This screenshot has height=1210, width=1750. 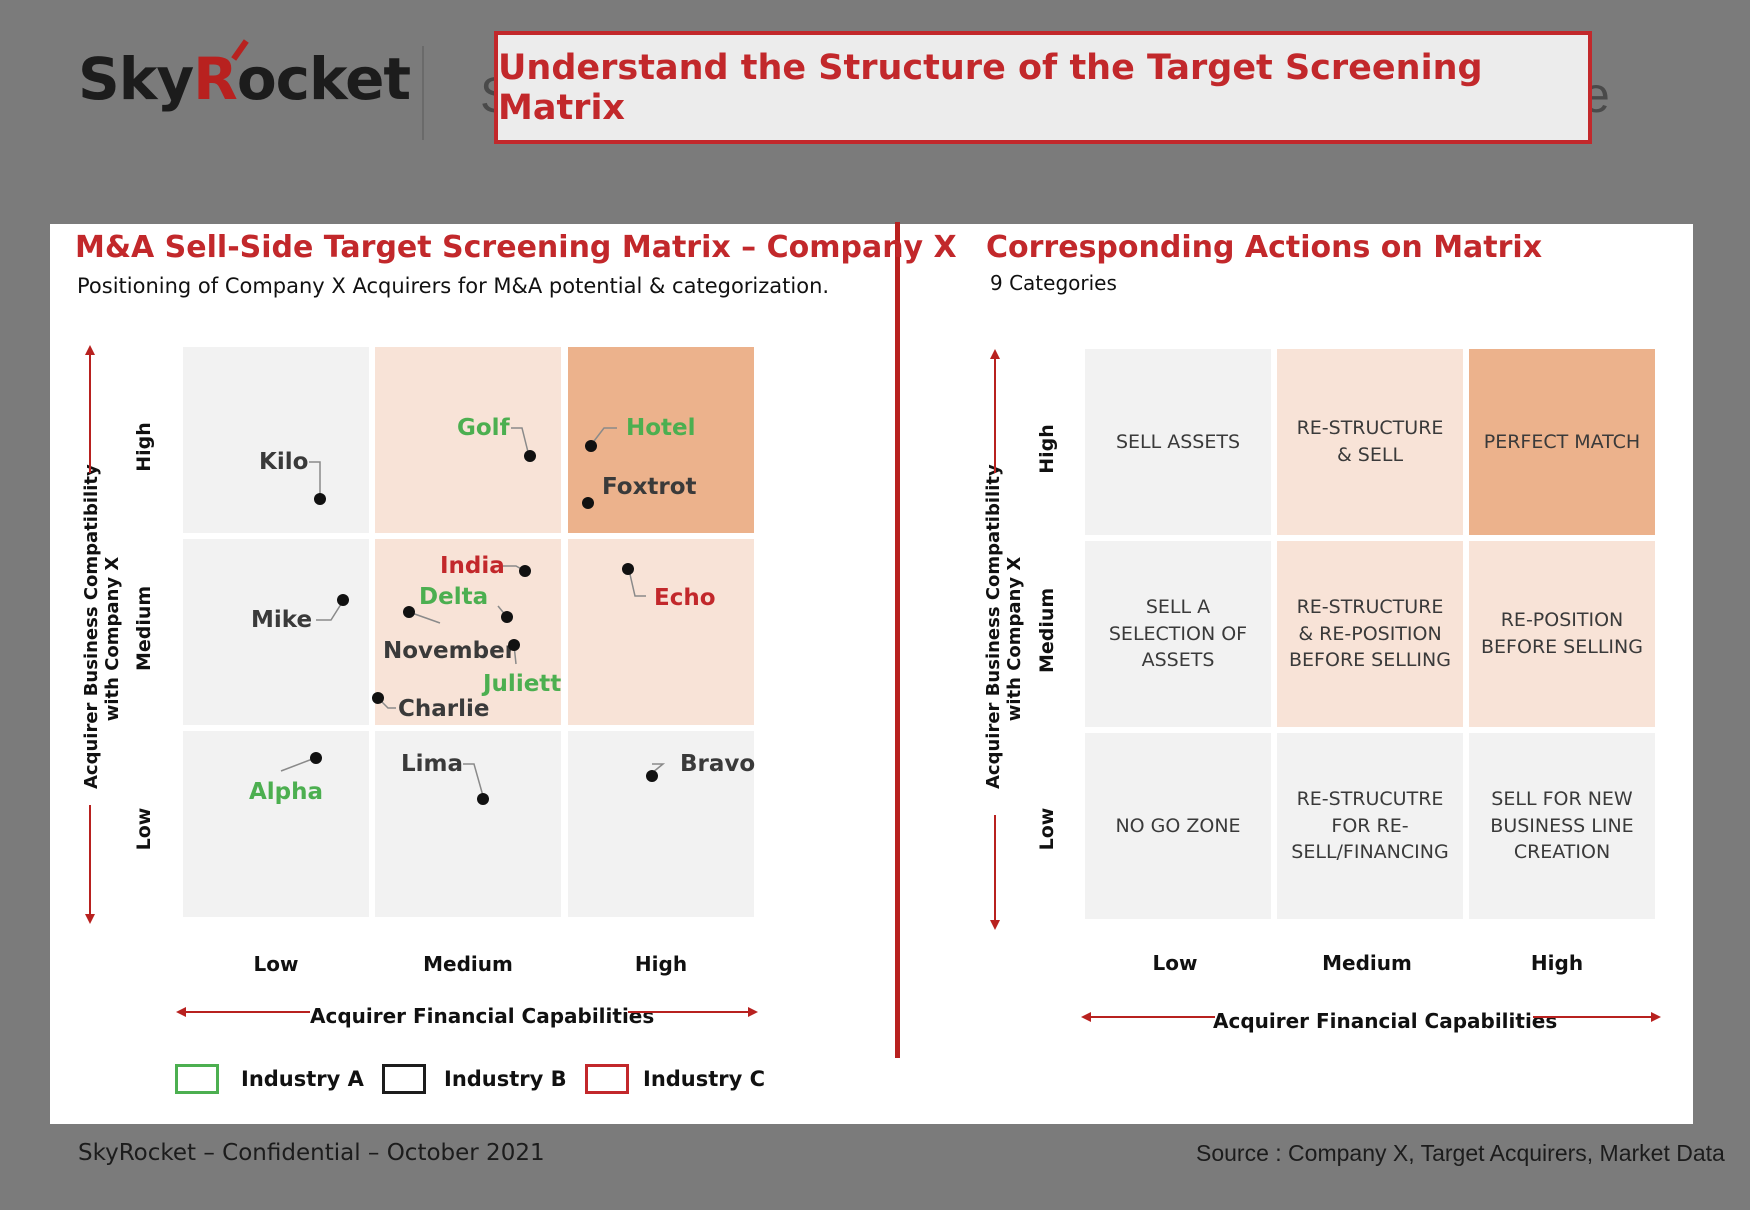 What do you see at coordinates (522, 684) in the screenshot?
I see `company-juliett: Juliett` at bounding box center [522, 684].